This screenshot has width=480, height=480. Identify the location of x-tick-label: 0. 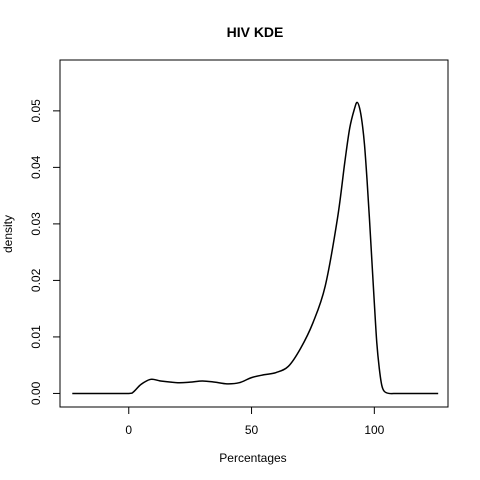
(128, 430).